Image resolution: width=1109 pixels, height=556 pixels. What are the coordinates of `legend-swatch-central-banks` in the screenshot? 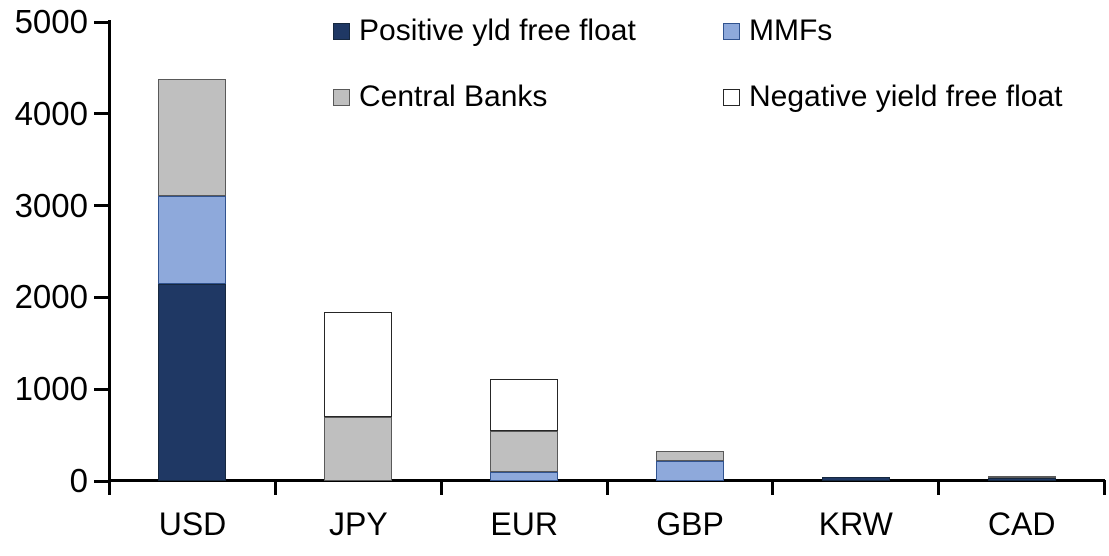 It's located at (341, 97).